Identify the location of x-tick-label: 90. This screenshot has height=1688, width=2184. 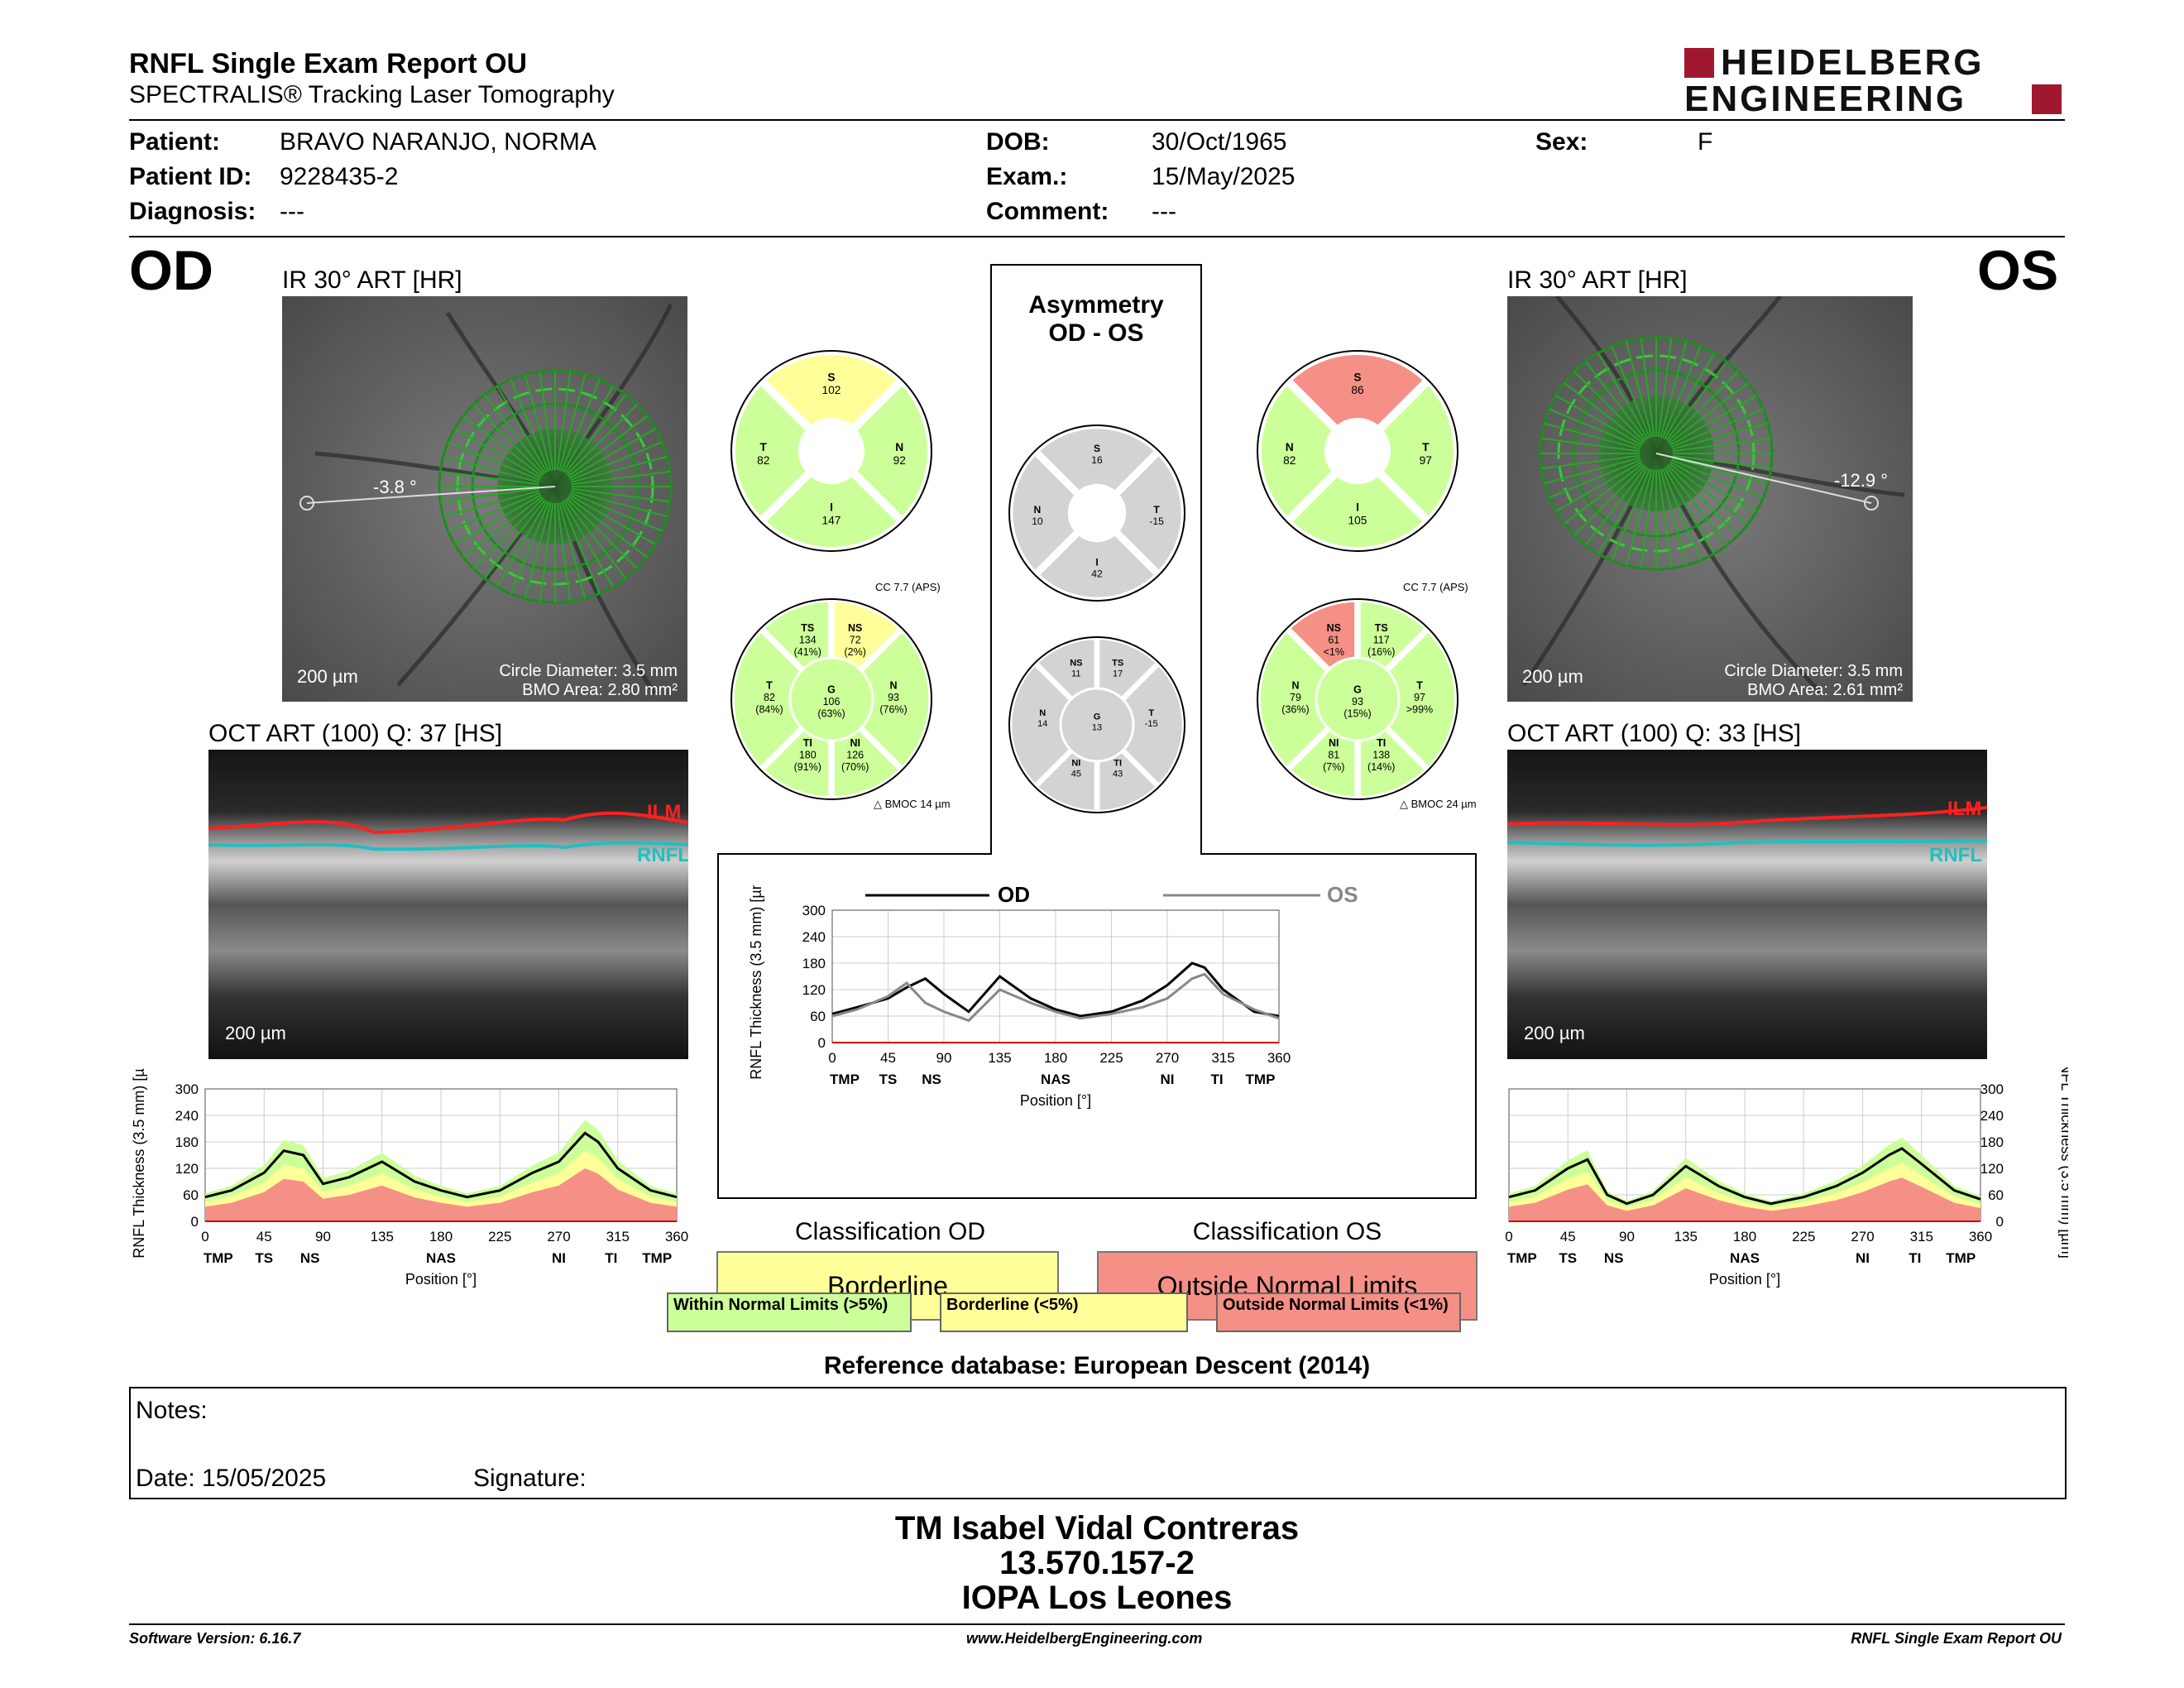
(1627, 1236).